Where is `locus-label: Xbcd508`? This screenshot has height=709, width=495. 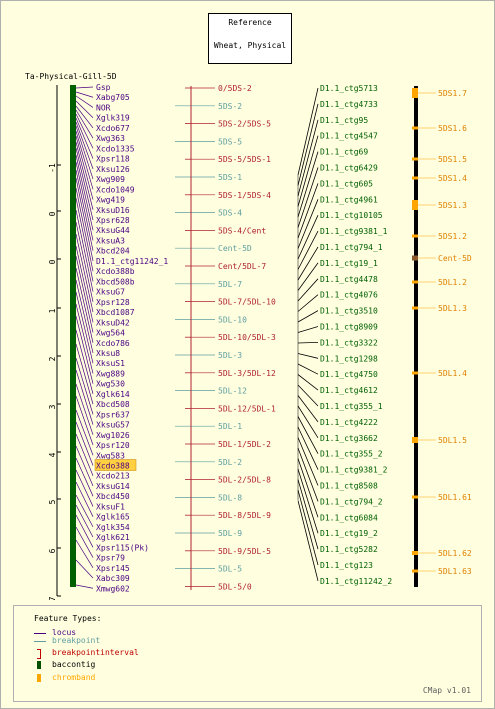 locus-label: Xbcd508 is located at coordinates (113, 404).